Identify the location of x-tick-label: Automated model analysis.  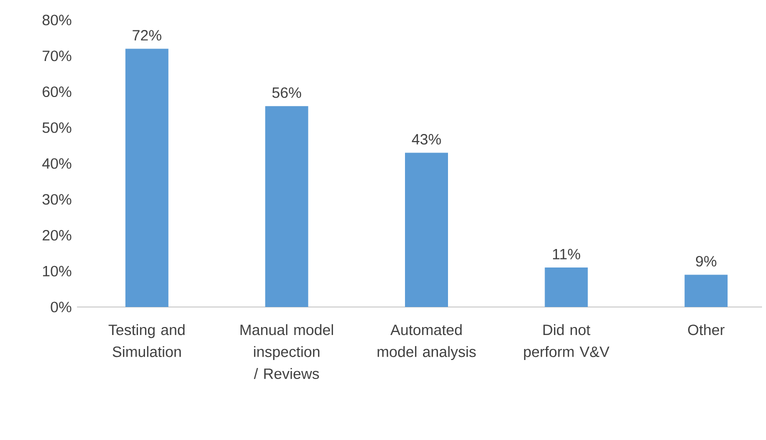
(427, 342).